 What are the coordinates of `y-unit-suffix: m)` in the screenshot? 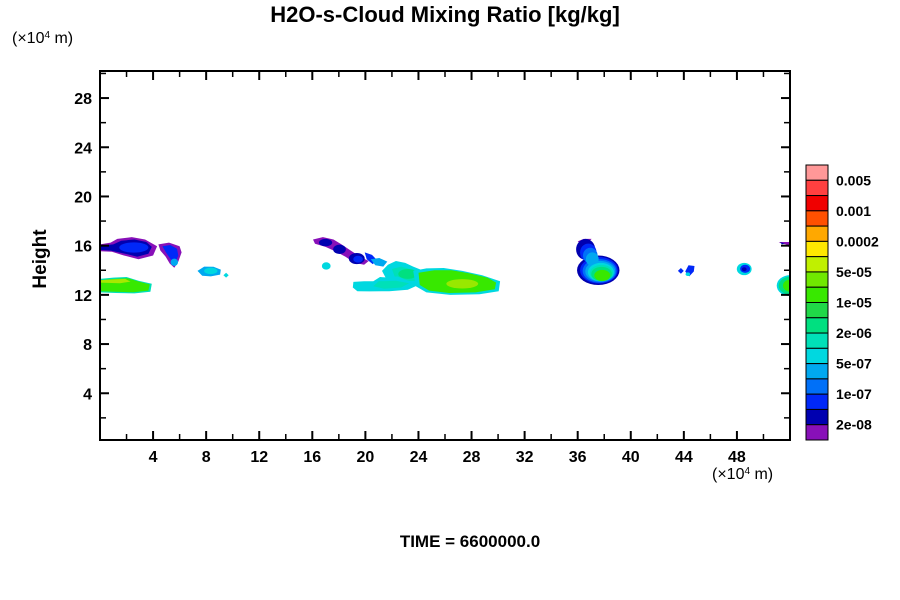 It's located at (62, 38).